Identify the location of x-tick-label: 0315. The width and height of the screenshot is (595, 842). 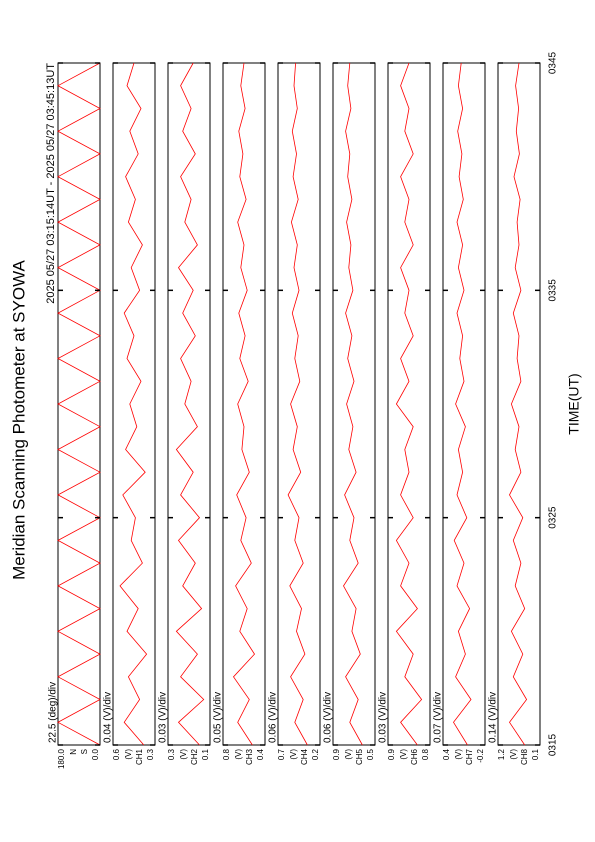
(553, 744).